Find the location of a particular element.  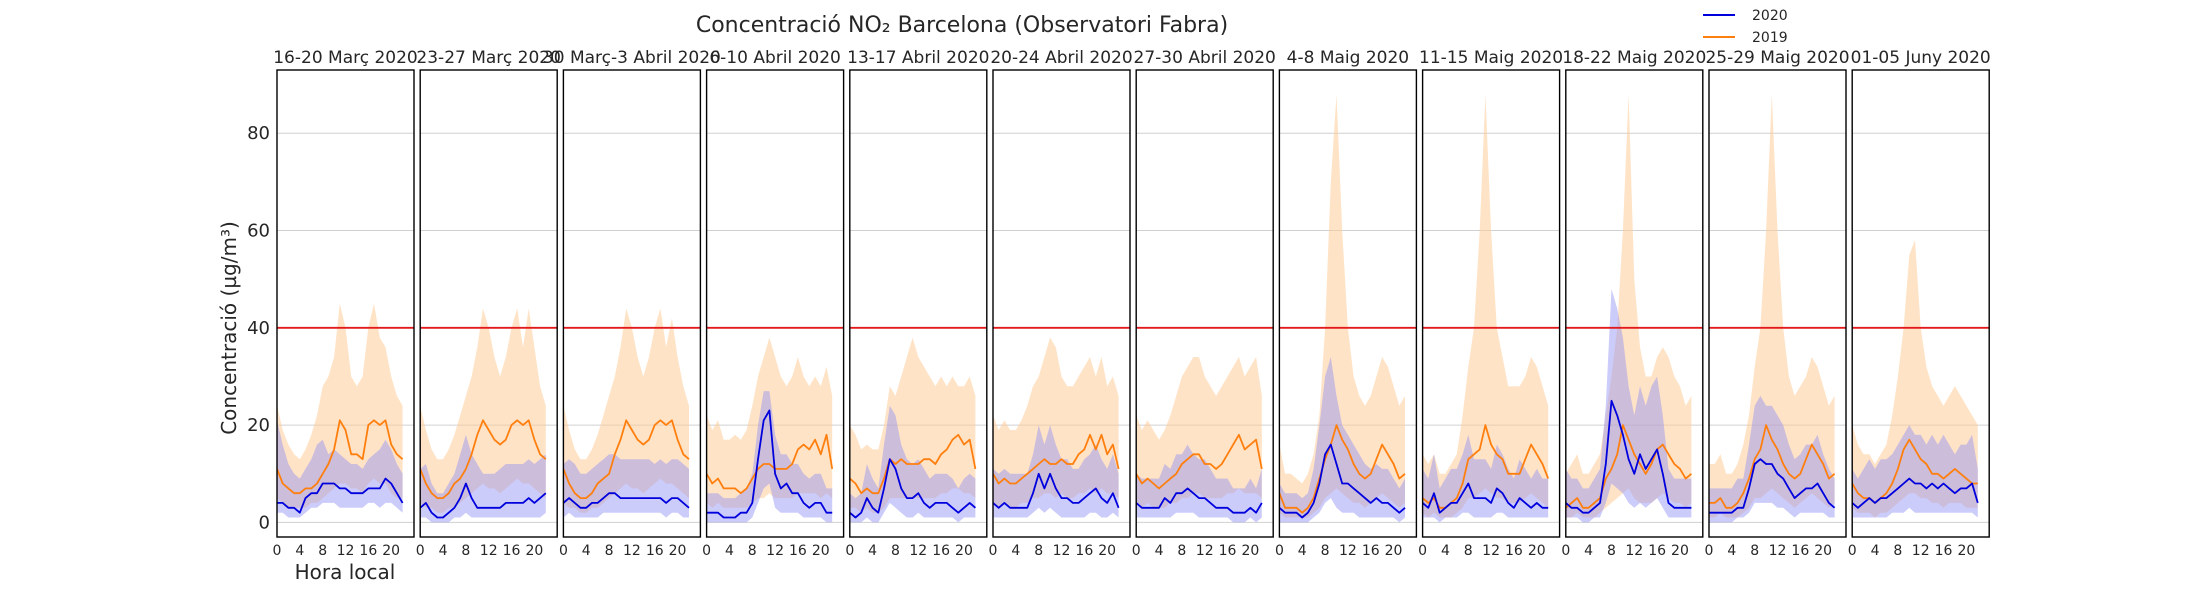

panel-1: 16-20 Març 2020 0 4 8 12 16 20 is located at coordinates (345, 303).